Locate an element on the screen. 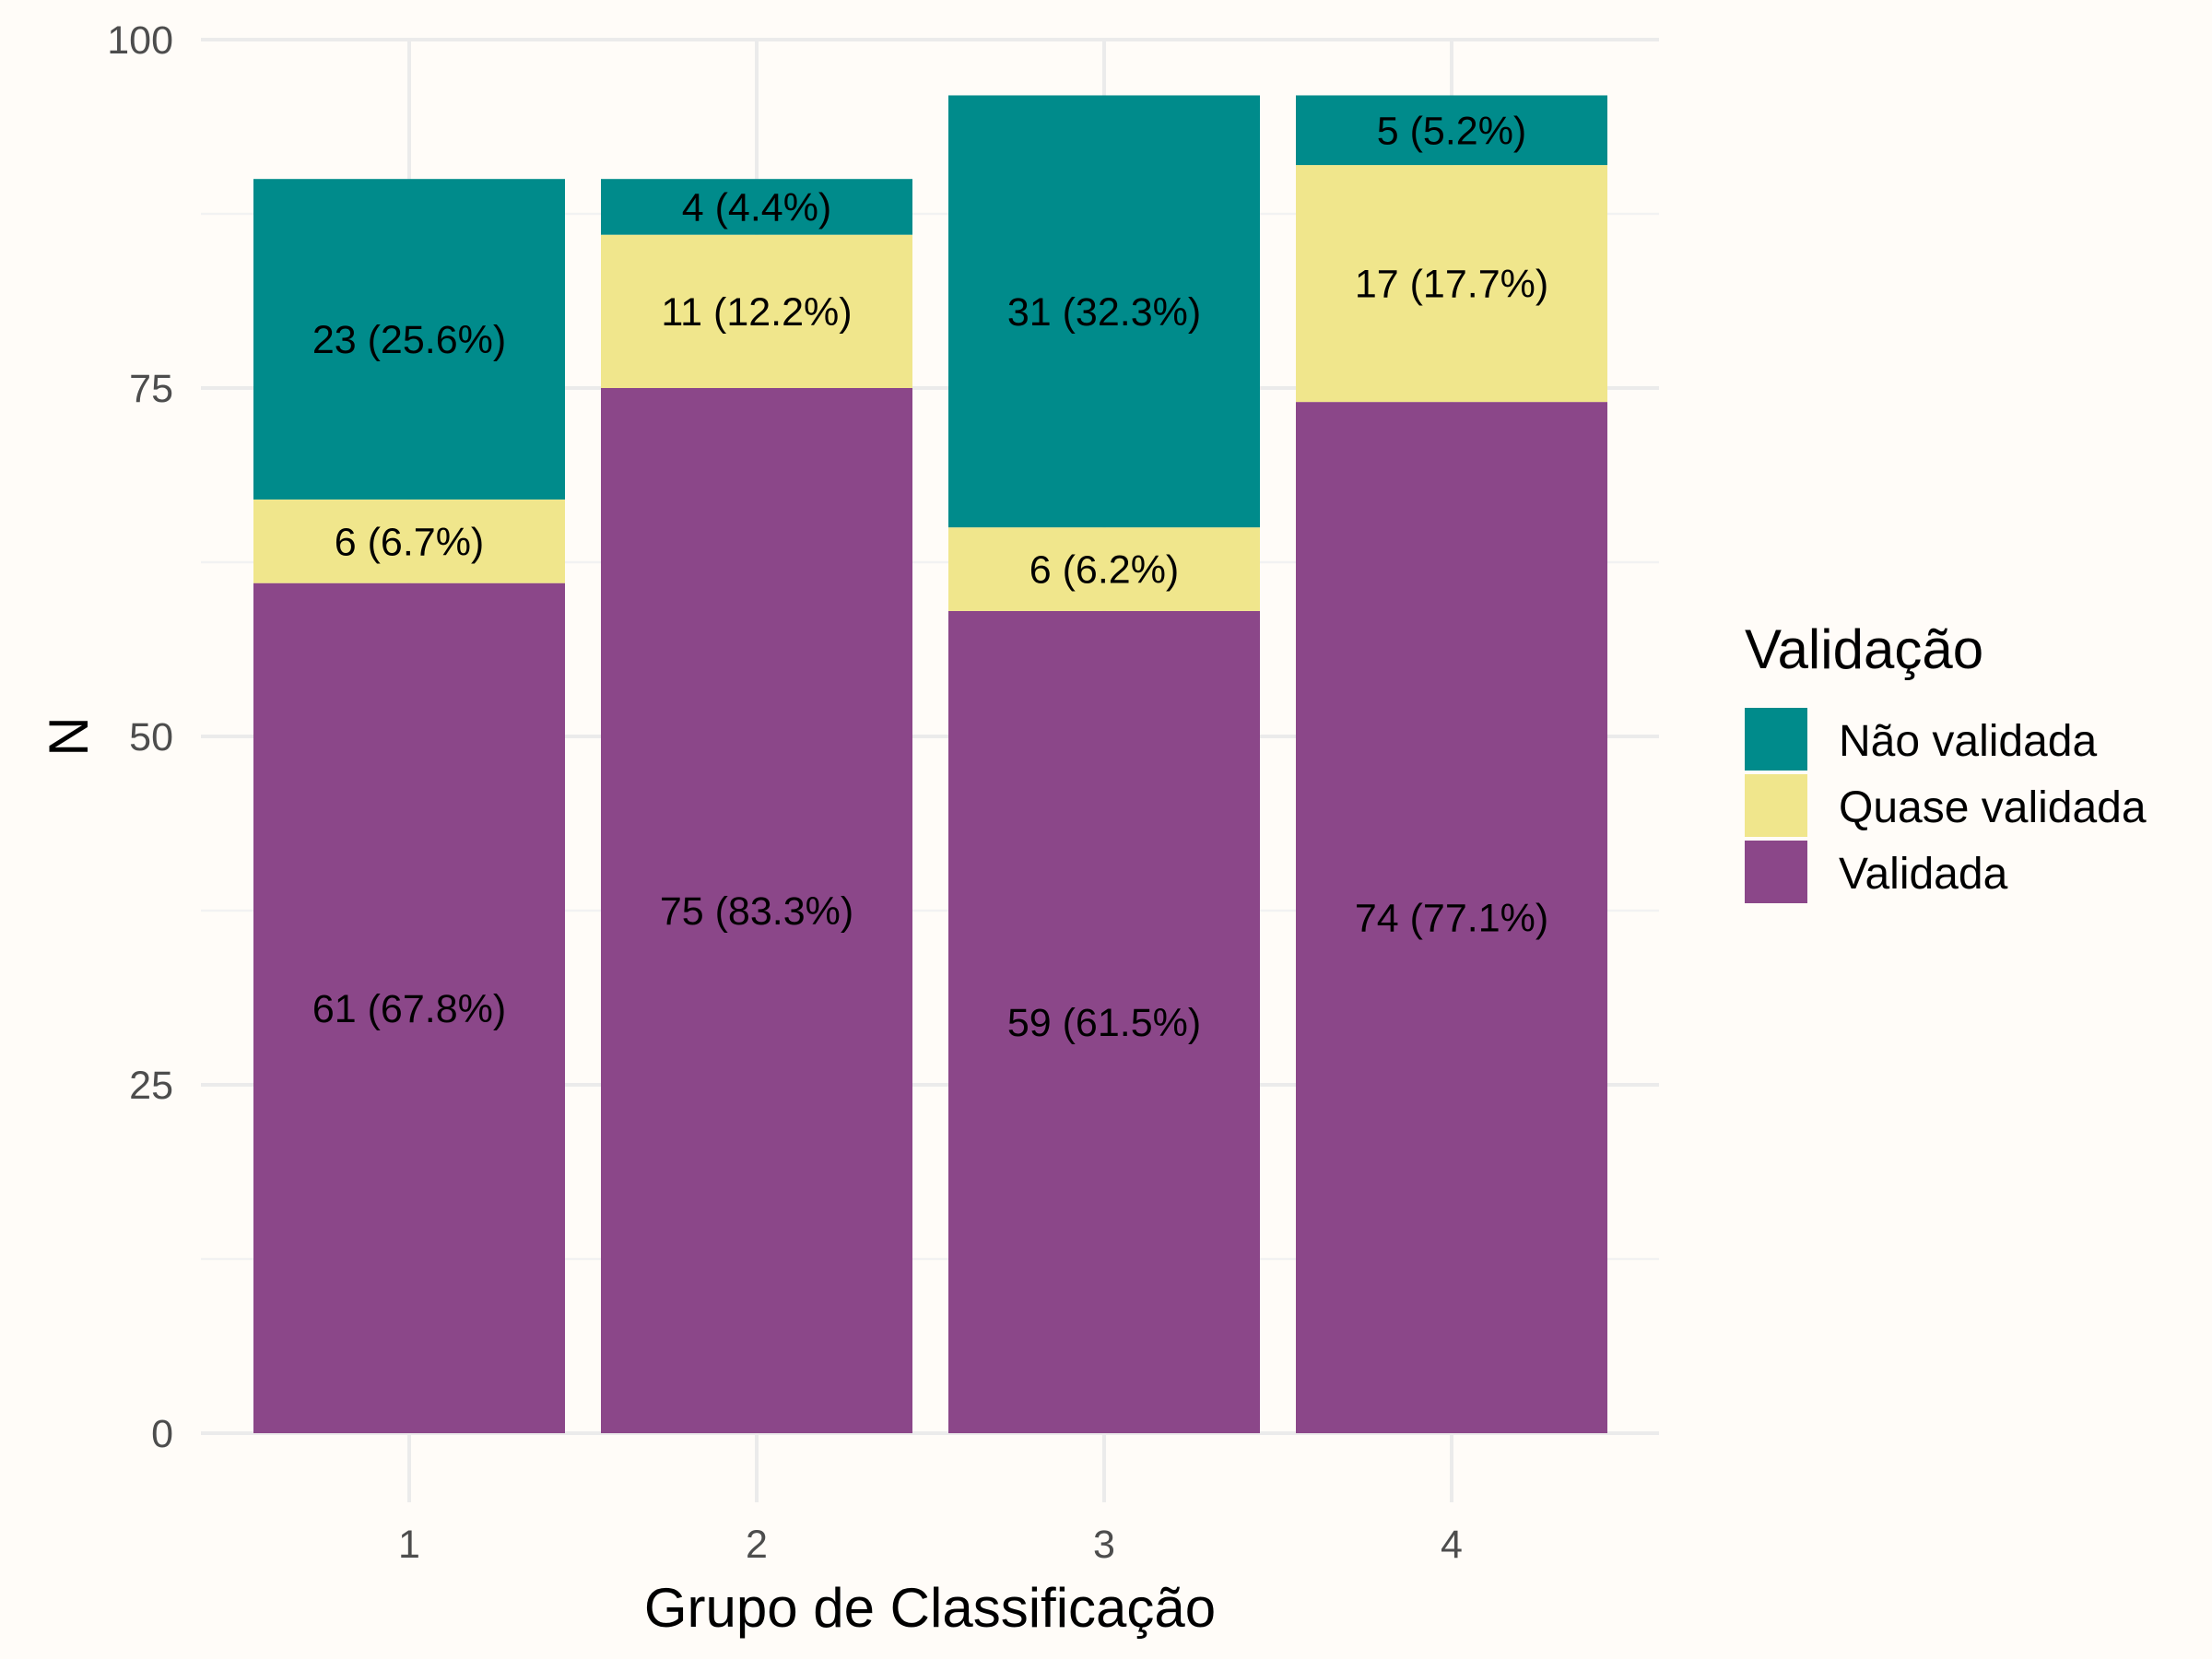  y-axis-ticks: 0 25 50 75 100 is located at coordinates (140, 737).